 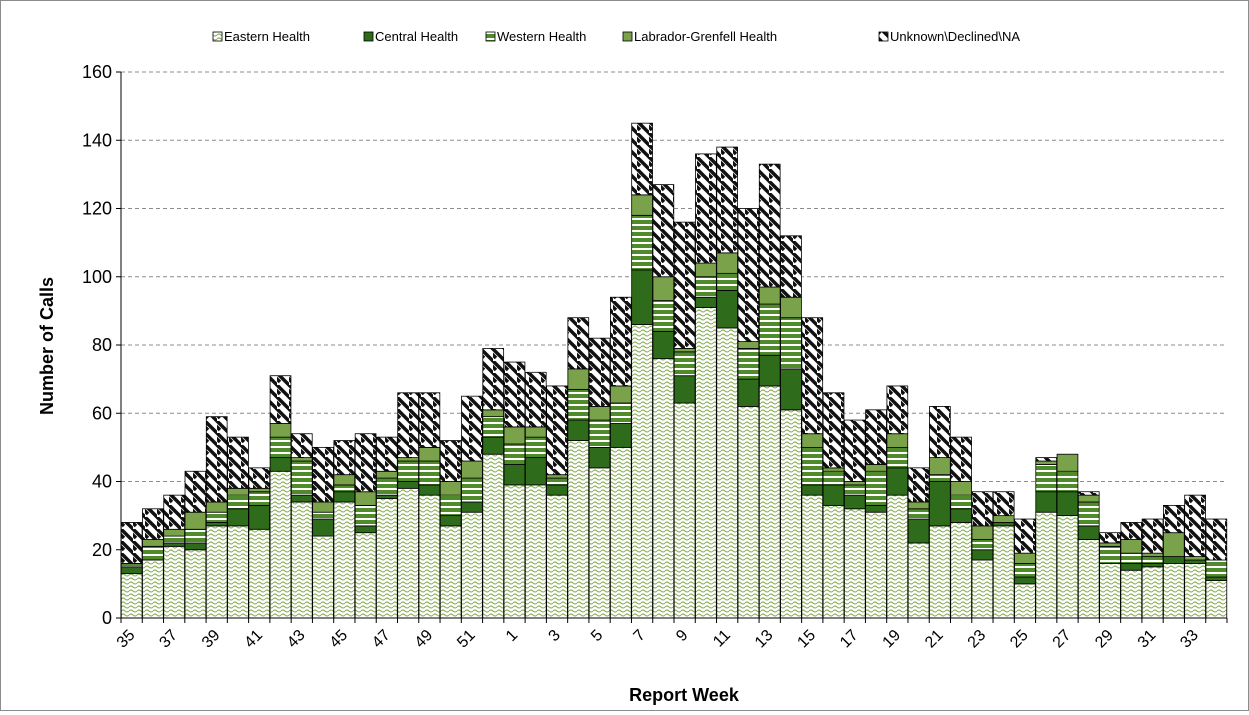 What do you see at coordinates (416, 36) in the screenshot?
I see `legend-label: Central Health` at bounding box center [416, 36].